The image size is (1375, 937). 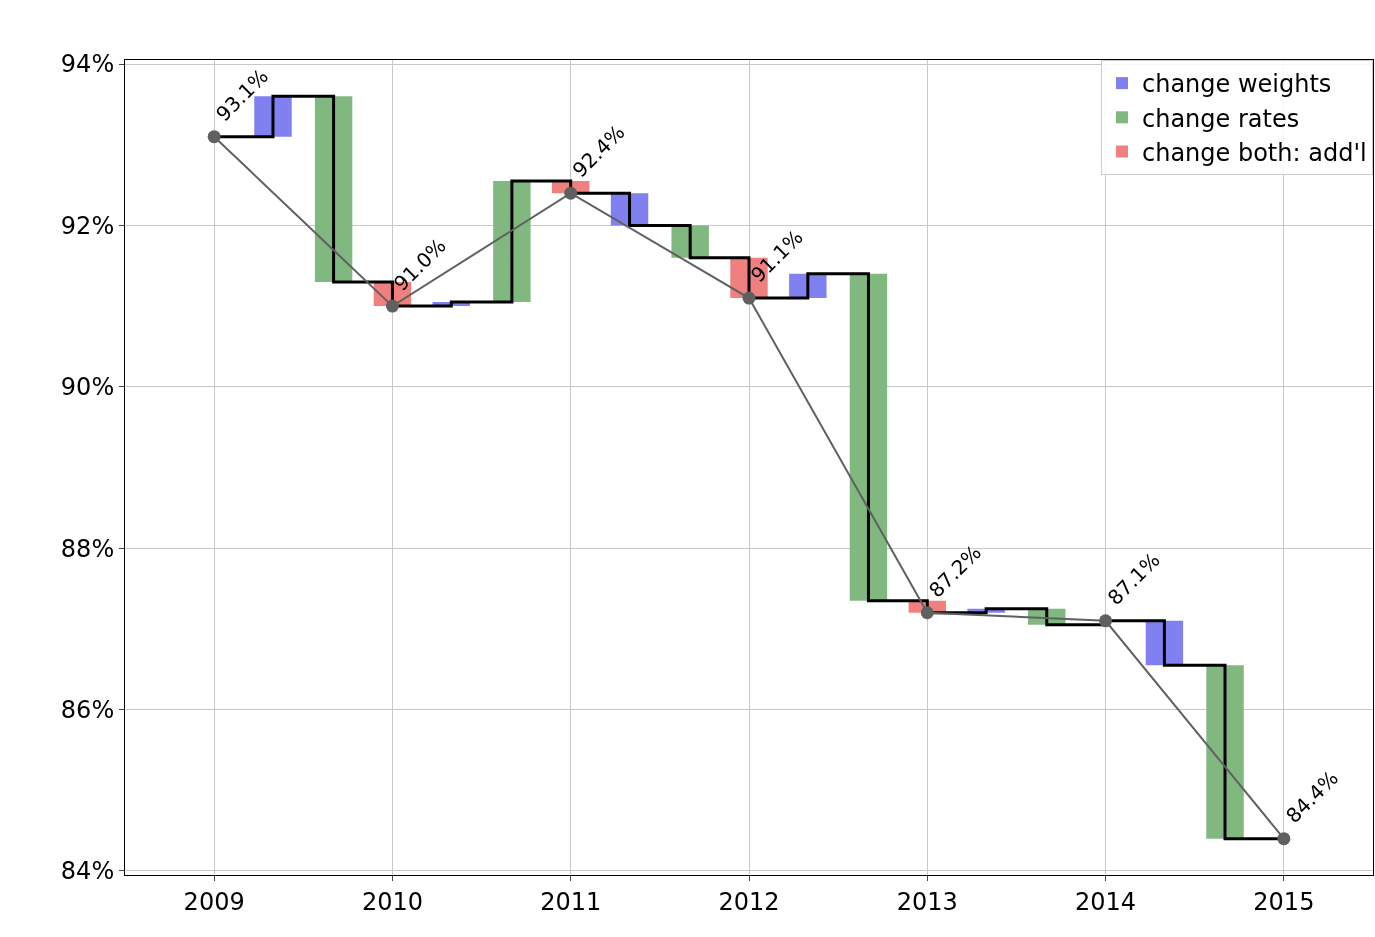 What do you see at coordinates (87, 709) in the screenshot?
I see `y-tick-label: 86%` at bounding box center [87, 709].